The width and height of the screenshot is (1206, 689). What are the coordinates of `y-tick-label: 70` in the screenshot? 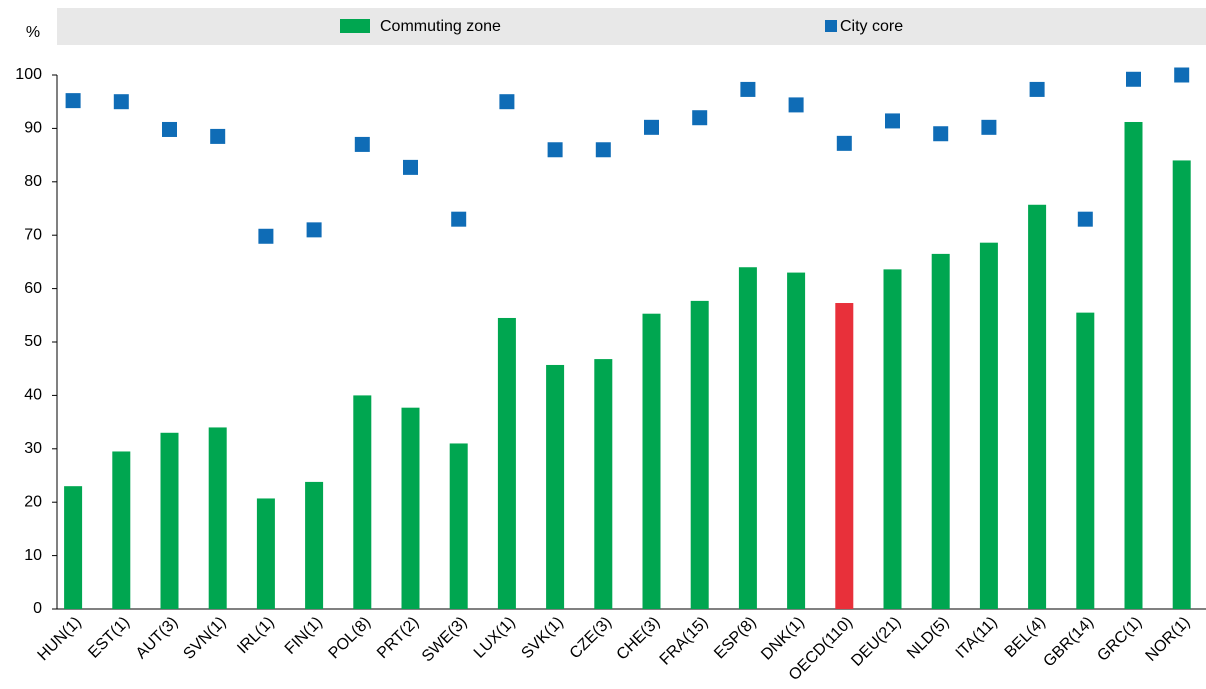 It's located at (33, 234).